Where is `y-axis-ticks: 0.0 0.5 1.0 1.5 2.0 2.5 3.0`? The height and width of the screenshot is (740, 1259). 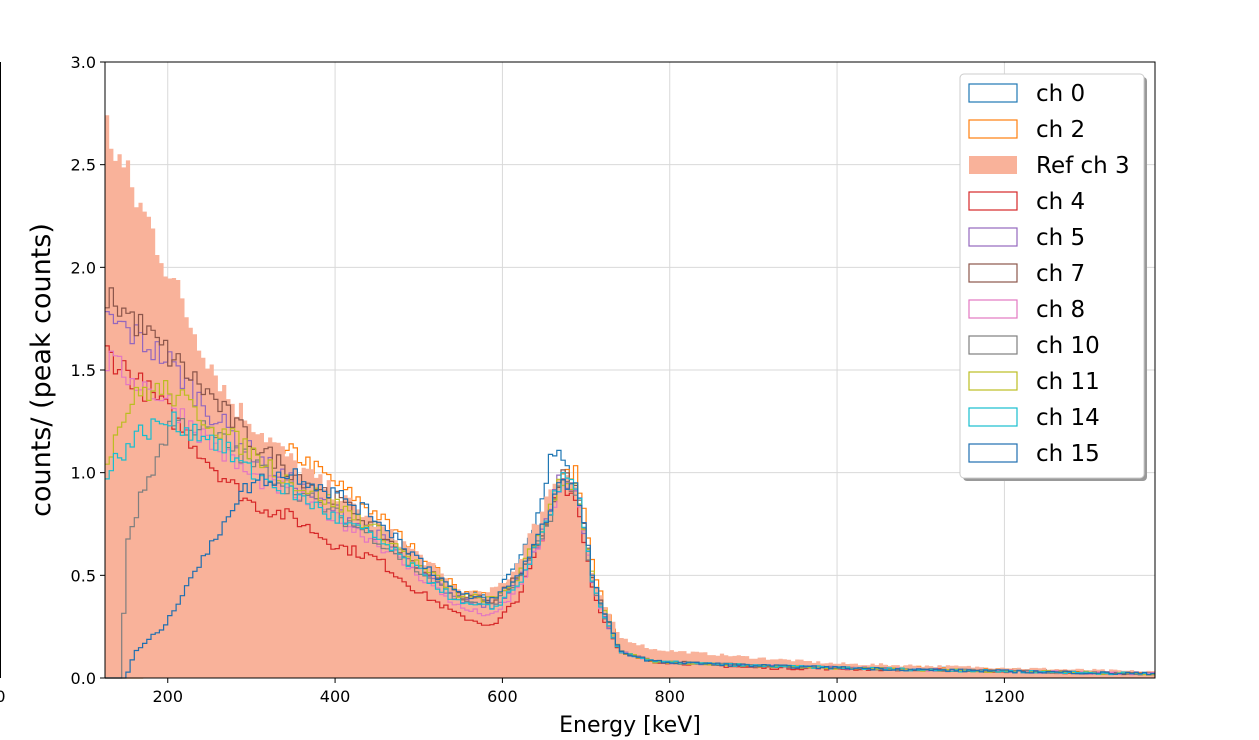
y-axis-ticks: 0.0 0.5 1.0 1.5 2.0 2.5 3.0 is located at coordinates (88, 370).